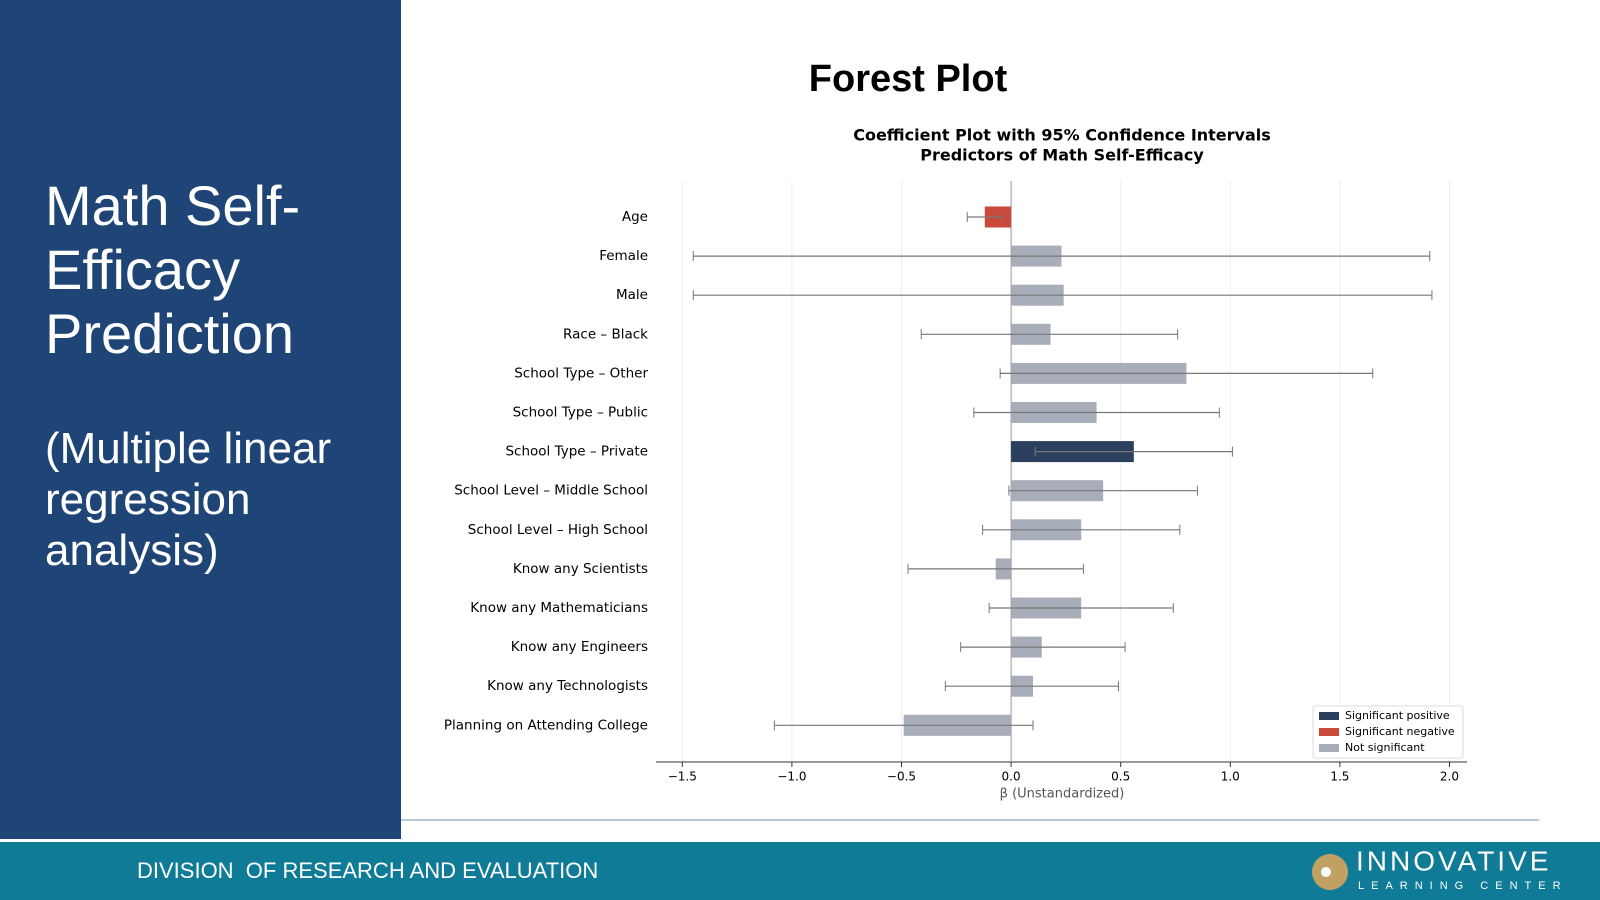  What do you see at coordinates (635, 217) in the screenshot?
I see `y-tick-label: Age` at bounding box center [635, 217].